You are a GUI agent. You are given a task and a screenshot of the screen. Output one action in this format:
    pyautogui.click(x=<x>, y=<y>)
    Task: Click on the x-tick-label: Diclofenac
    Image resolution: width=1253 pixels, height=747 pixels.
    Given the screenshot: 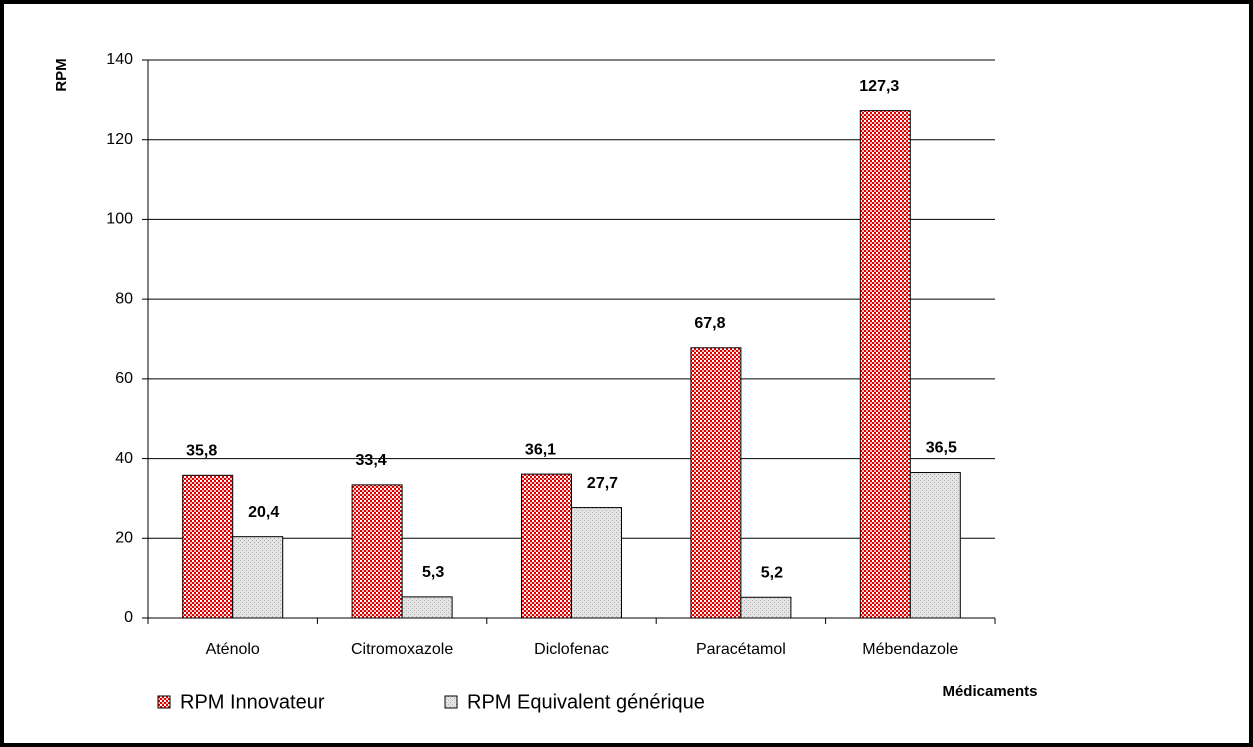 What is the action you would take?
    pyautogui.click(x=571, y=649)
    